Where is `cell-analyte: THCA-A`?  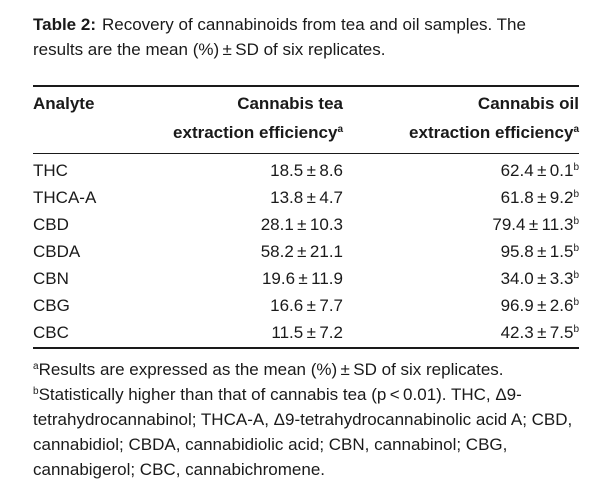
cell-analyte: THCA-A is located at coordinates (65, 197).